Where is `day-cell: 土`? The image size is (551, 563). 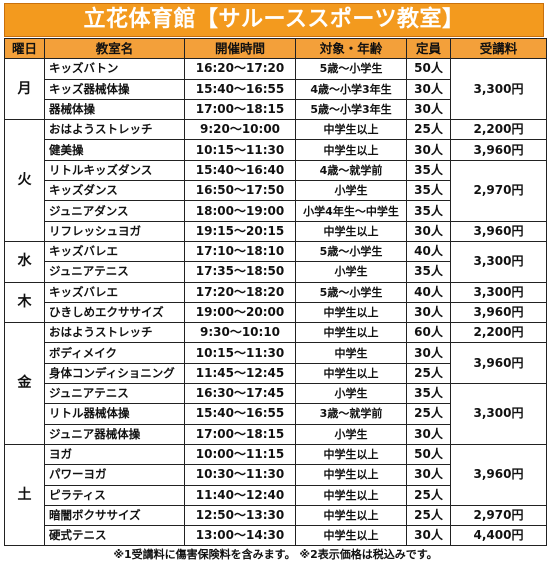
day-cell: 土 is located at coordinates (24, 495).